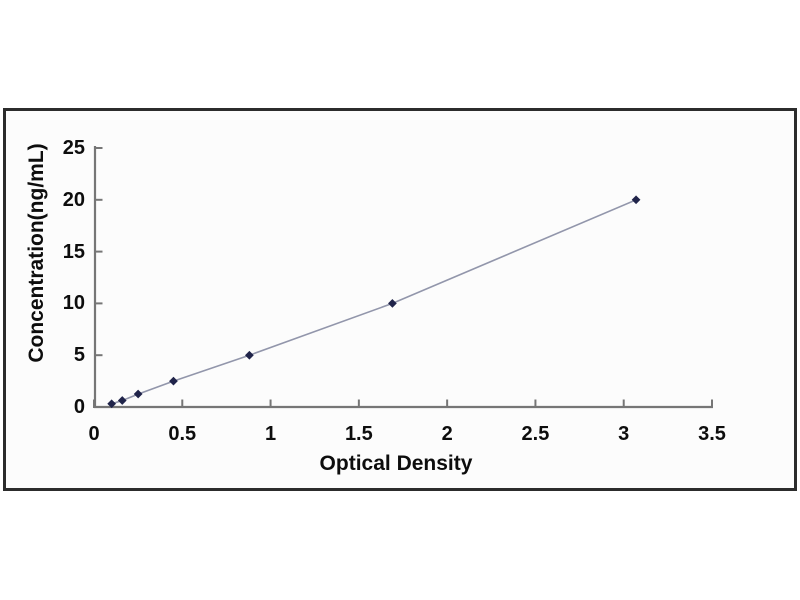 This screenshot has height=600, width=800. What do you see at coordinates (94, 434) in the screenshot?
I see `x-tick-label: 0` at bounding box center [94, 434].